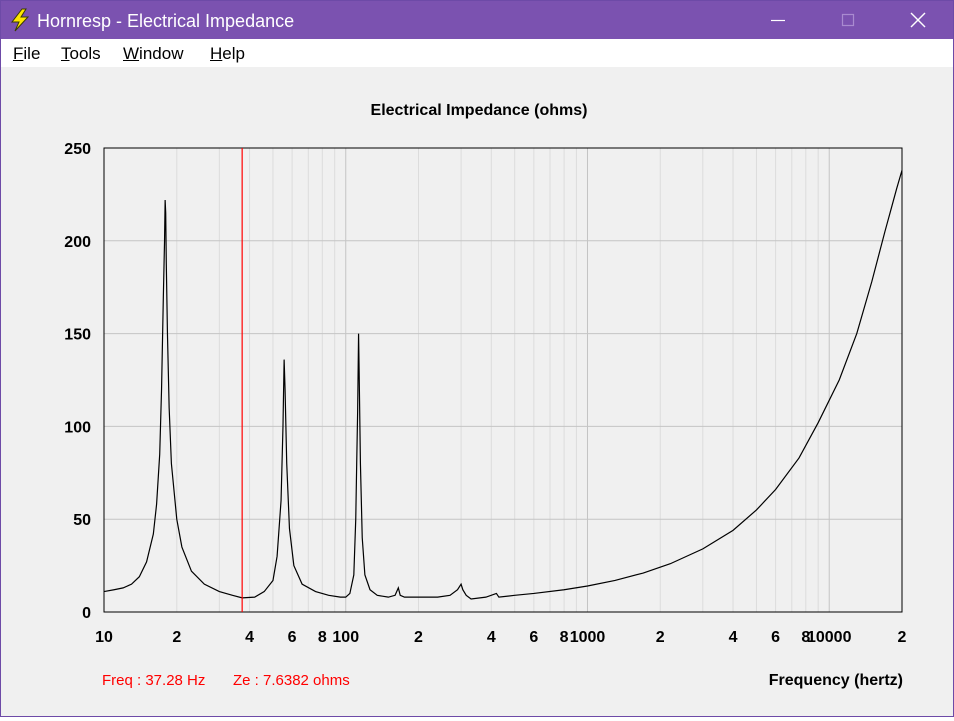 This screenshot has height=721, width=954. What do you see at coordinates (166, 21) in the screenshot?
I see `window-title: Hornresp - Electrical Impedance` at bounding box center [166, 21].